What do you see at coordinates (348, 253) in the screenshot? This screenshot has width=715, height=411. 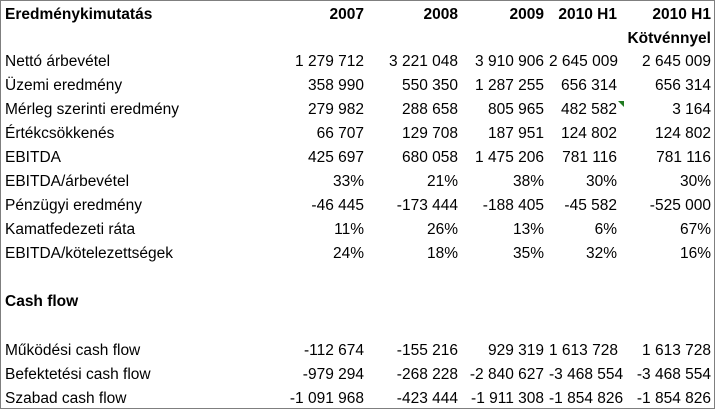 I see `cell-value: 24%` at bounding box center [348, 253].